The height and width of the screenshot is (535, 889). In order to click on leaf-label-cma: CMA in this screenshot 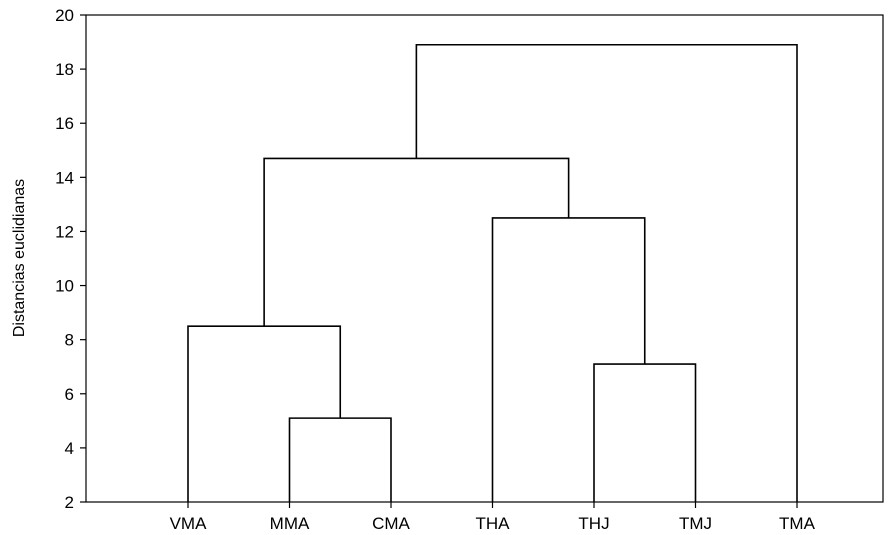, I will do `click(391, 523)`.